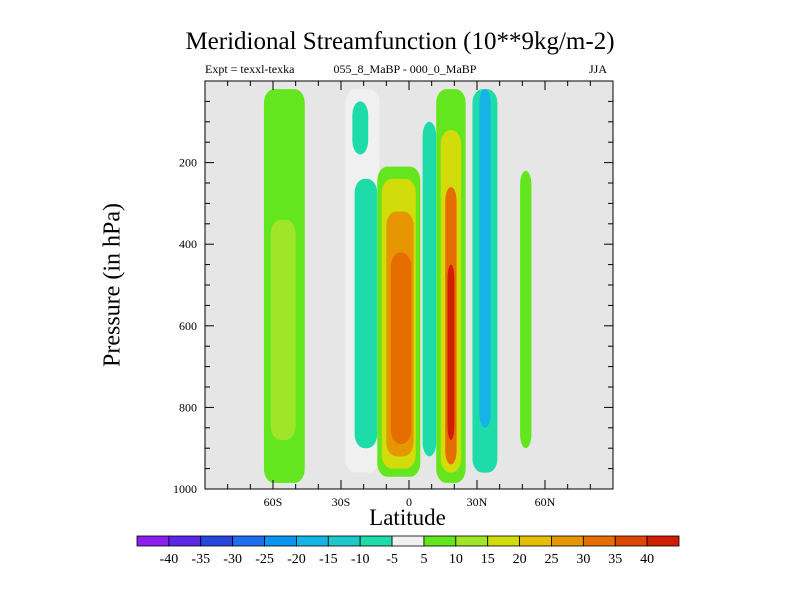  I want to click on experiment-label: Expt = texxl-texka, so click(250, 69).